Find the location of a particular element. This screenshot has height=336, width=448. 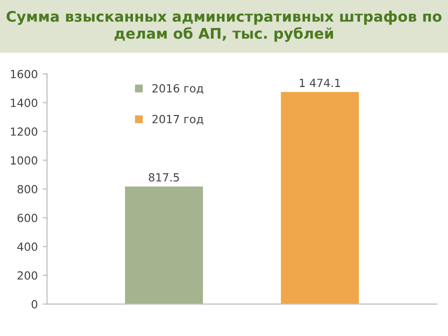

y-tick-label: 1400 is located at coordinates (24, 103).